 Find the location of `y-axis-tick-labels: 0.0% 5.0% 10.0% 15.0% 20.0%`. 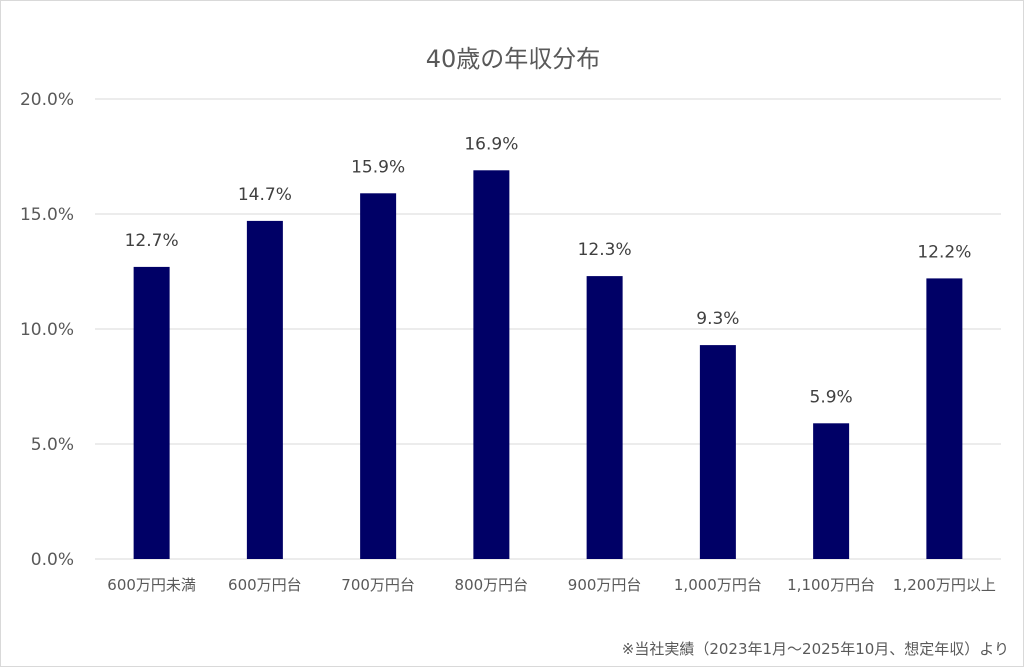

y-axis-tick-labels: 0.0% 5.0% 10.0% 15.0% 20.0% is located at coordinates (47, 330).